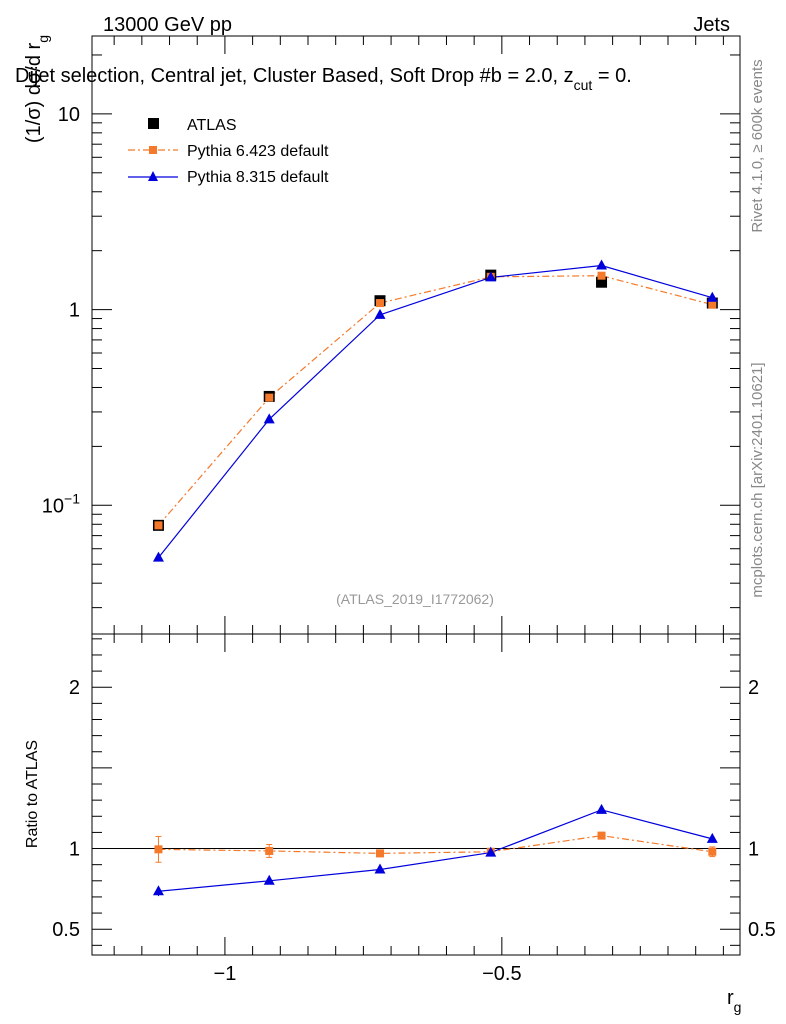  Describe the element at coordinates (153, 123) in the screenshot. I see `legend-marker-atlas` at that location.